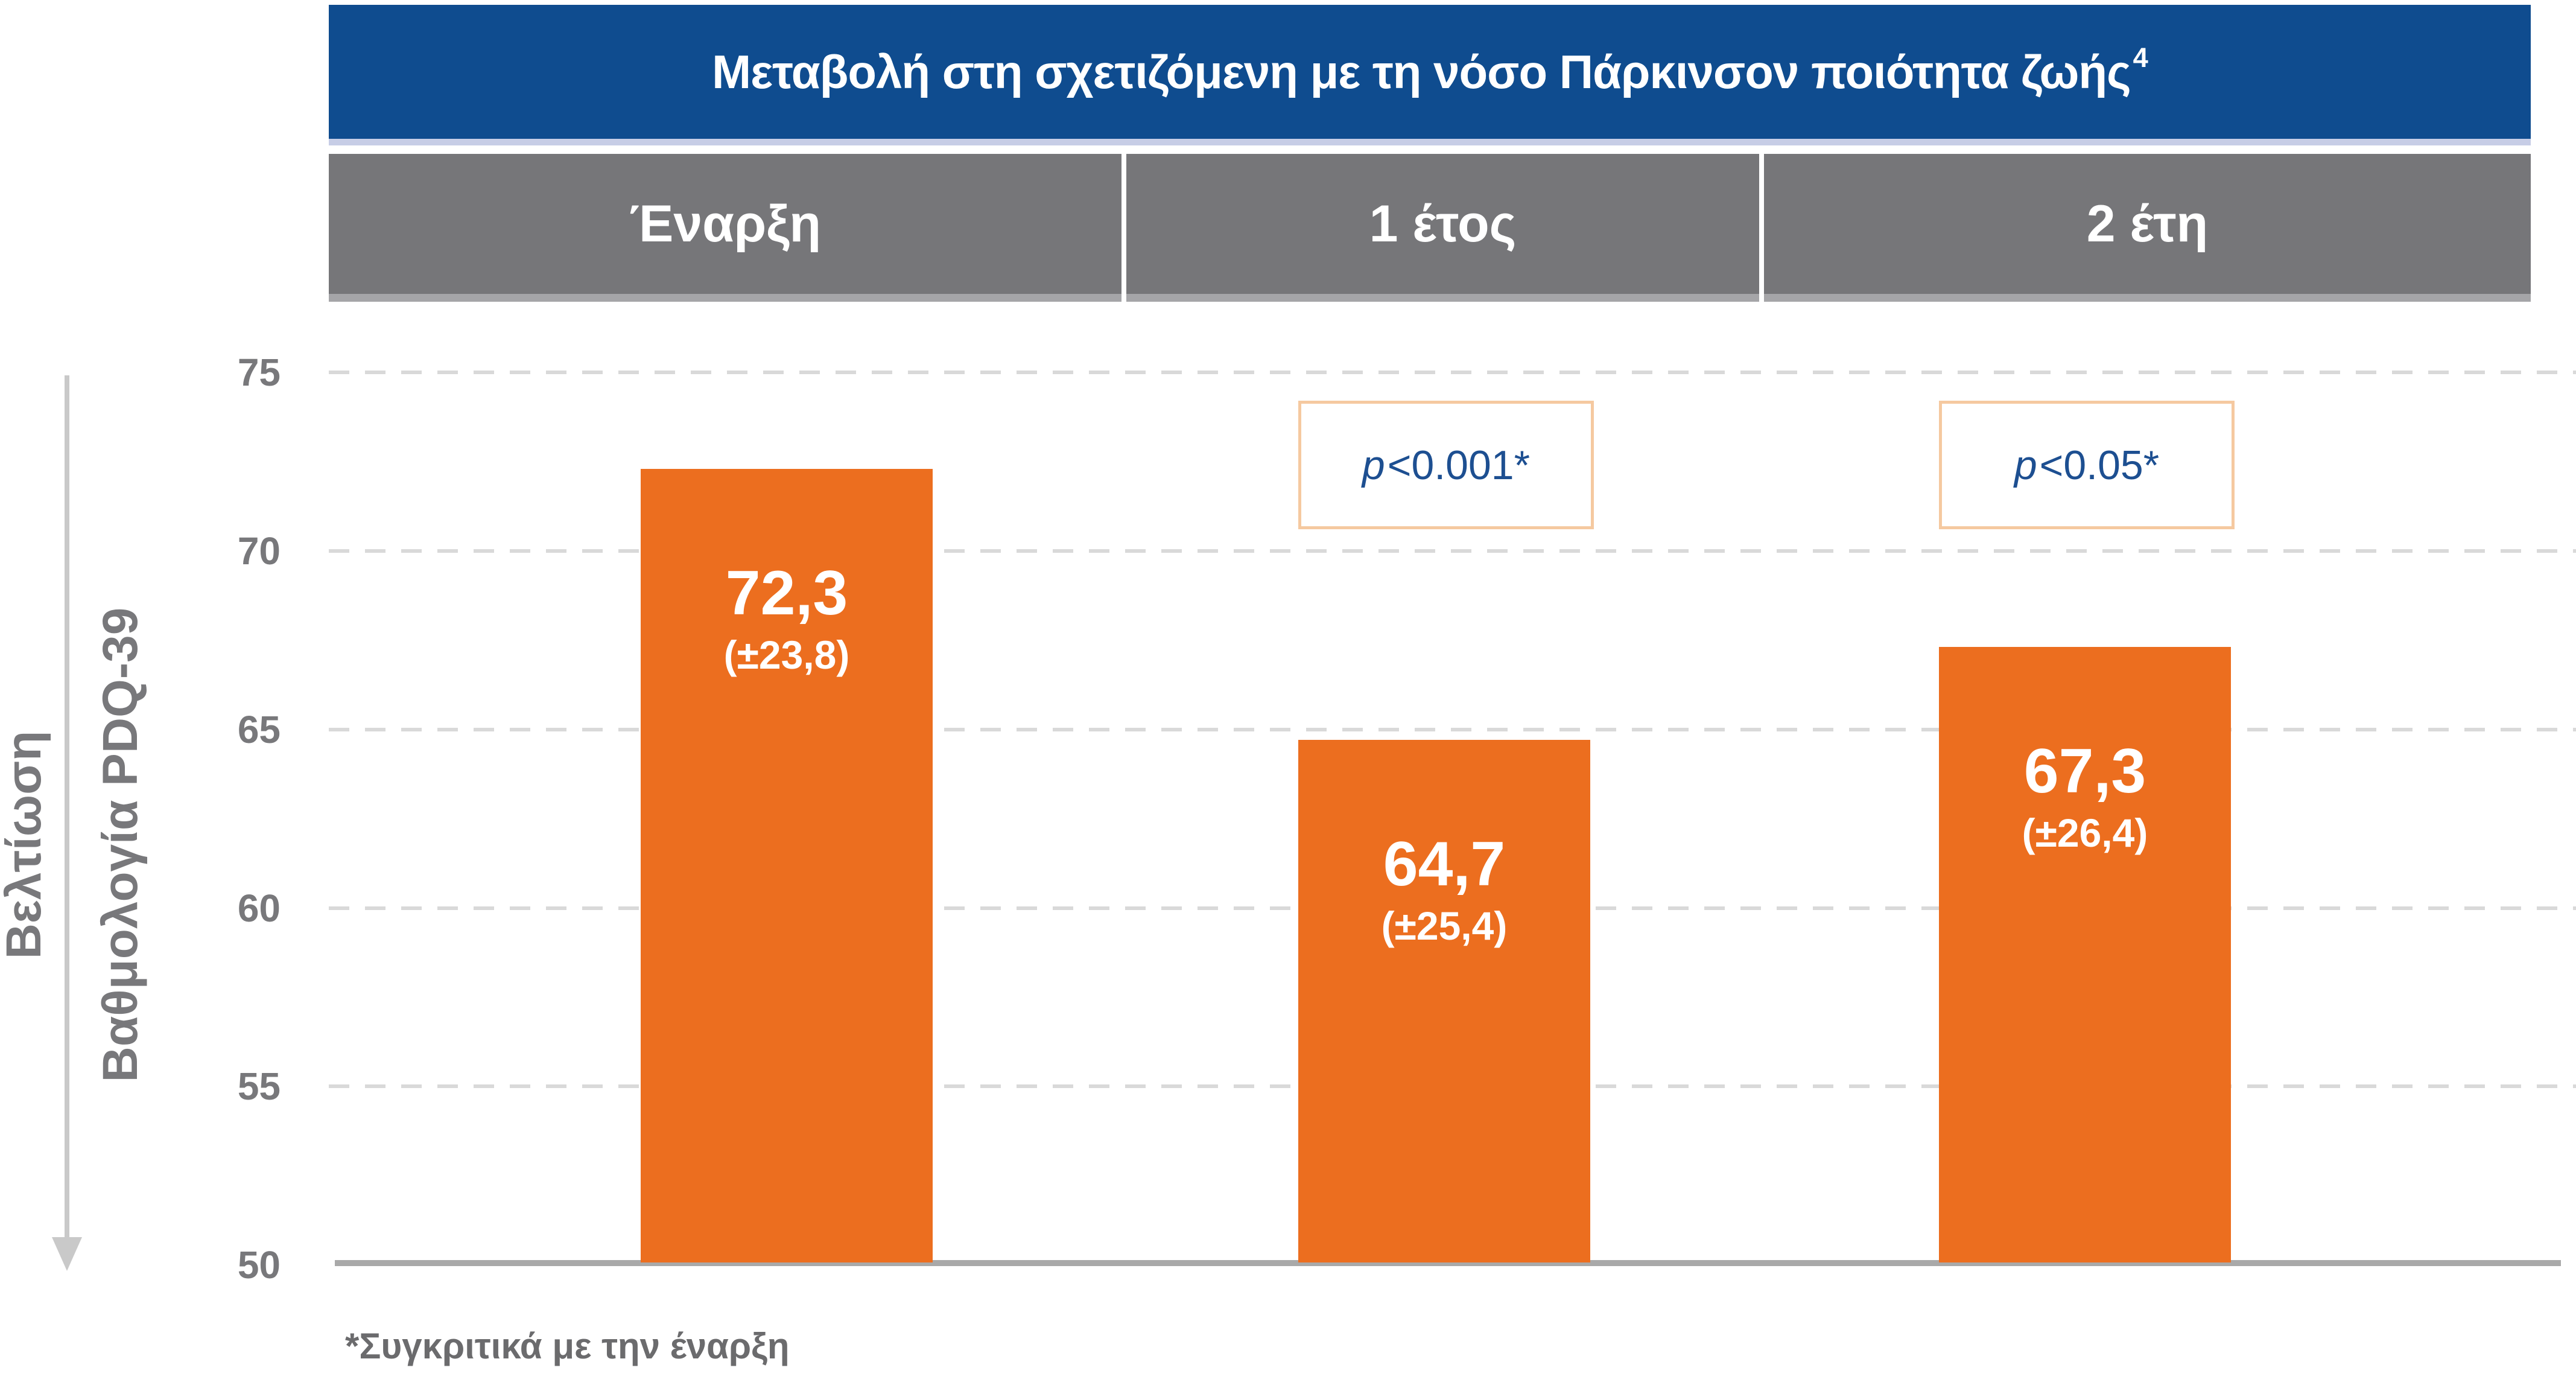 The width and height of the screenshot is (2576, 1388). I want to click on timepoint-header-band: Έναρξη 1 έτος 2 έτη, so click(1430, 228).